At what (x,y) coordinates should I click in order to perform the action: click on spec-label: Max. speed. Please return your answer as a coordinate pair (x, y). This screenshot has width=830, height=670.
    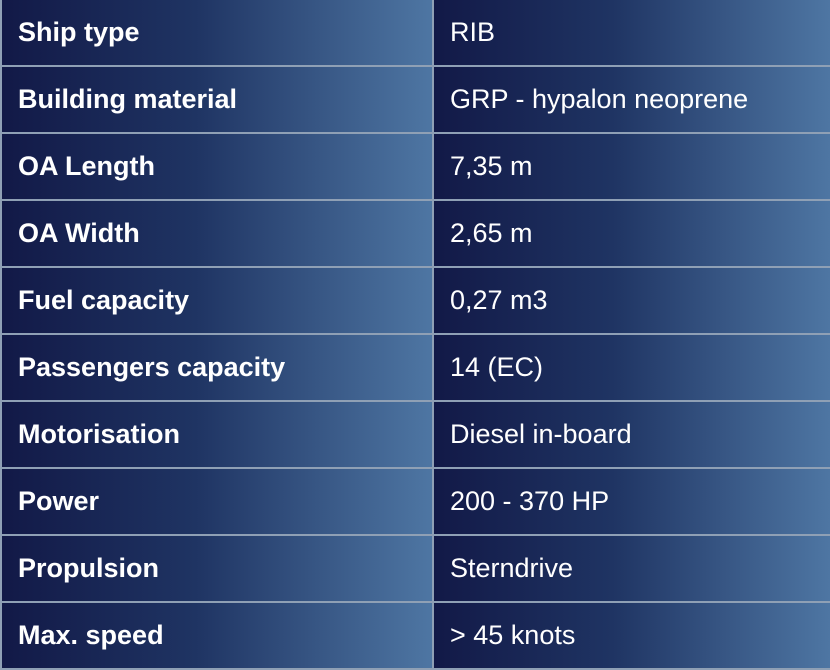
    Looking at the image, I should click on (217, 635).